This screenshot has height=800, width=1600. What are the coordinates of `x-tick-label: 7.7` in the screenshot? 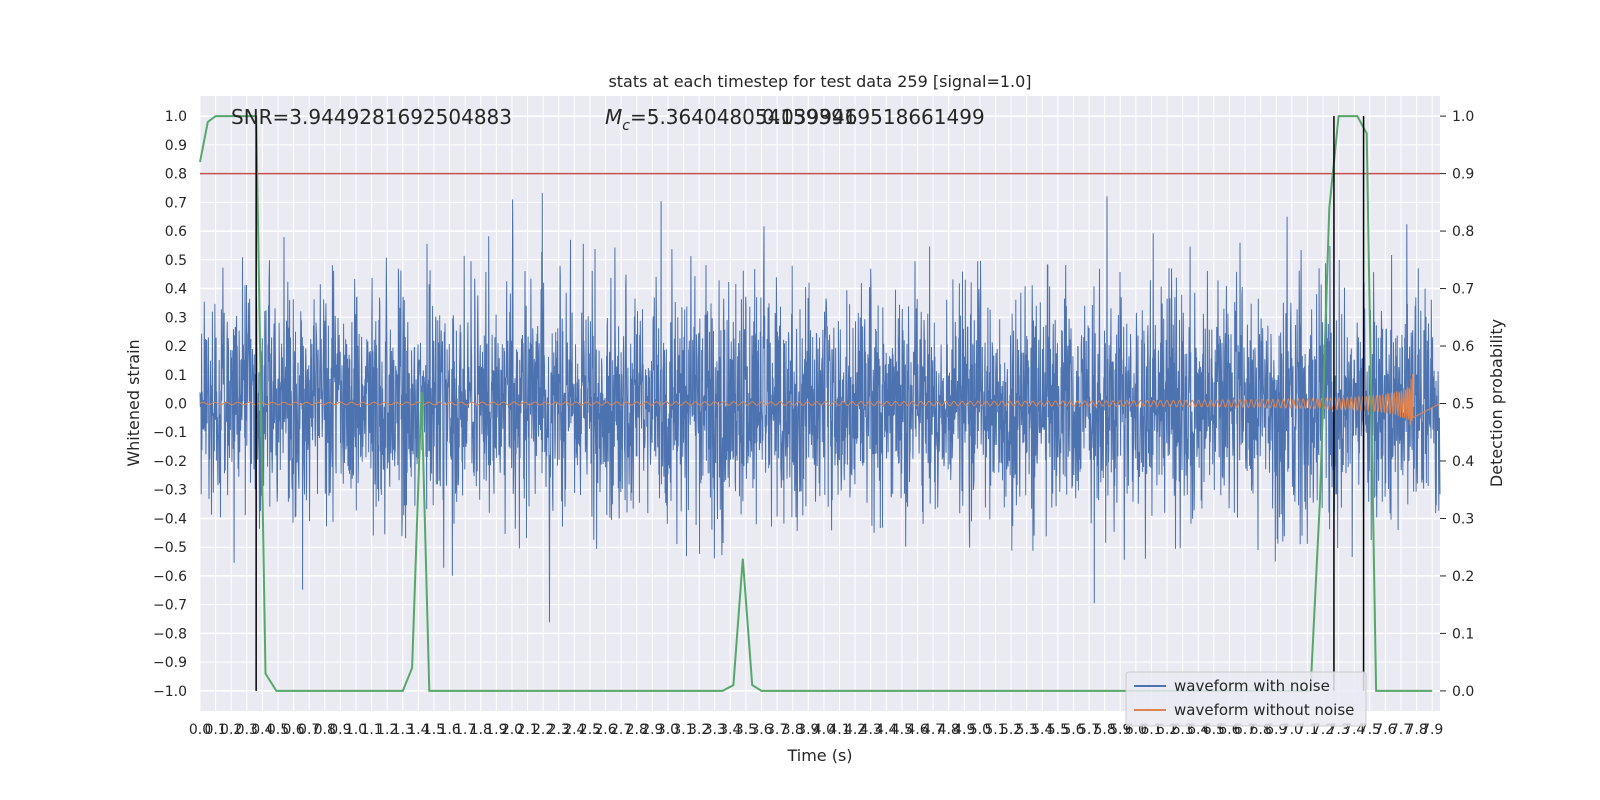 It's located at (1401, 730).